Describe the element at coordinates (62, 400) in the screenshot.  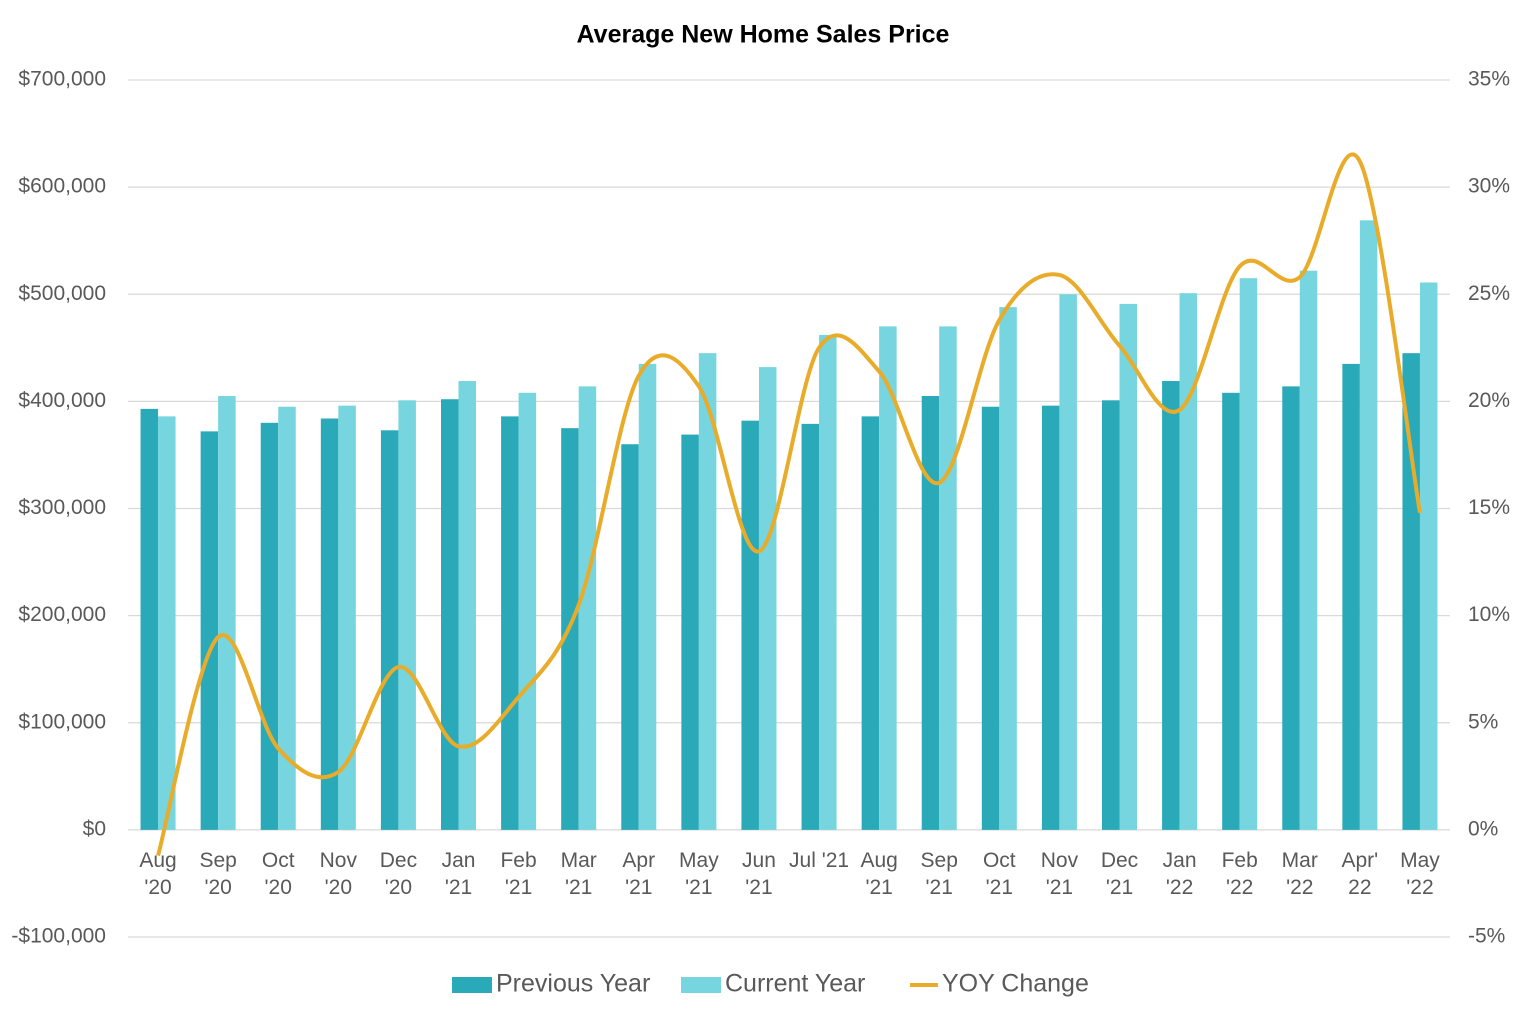
I see `y-tick-label: $400,000` at that location.